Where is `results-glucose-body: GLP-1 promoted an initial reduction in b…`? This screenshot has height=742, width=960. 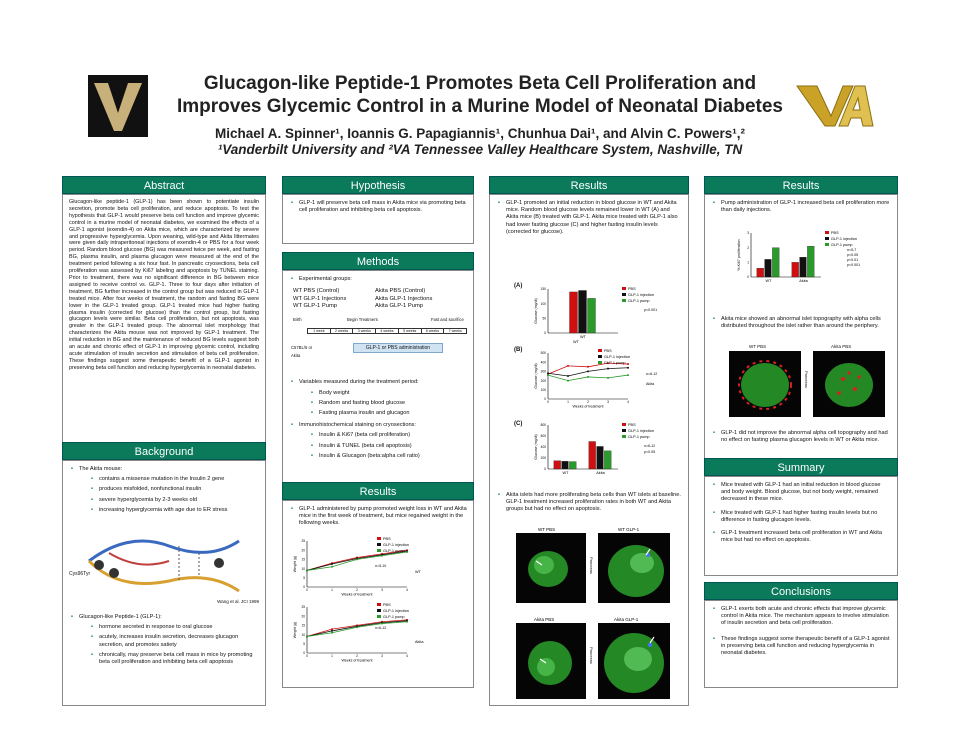 results-glucose-body: GLP-1 promoted an initial reduction in b… is located at coordinates (589, 450).